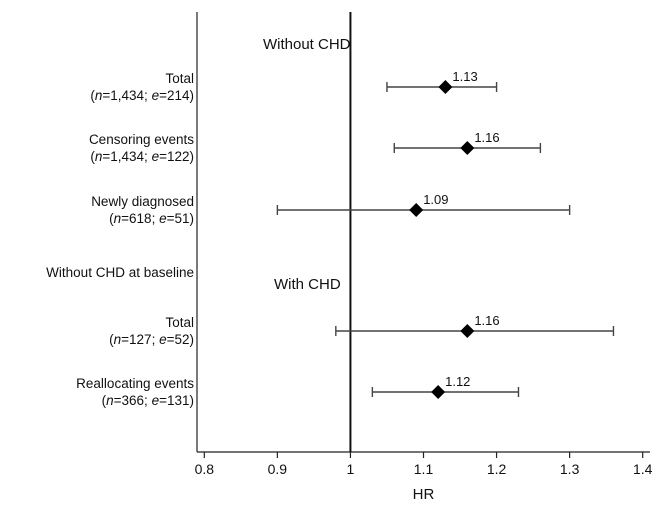 The height and width of the screenshot is (508, 662). I want to click on row-n-value: =127;, so click(140, 339).